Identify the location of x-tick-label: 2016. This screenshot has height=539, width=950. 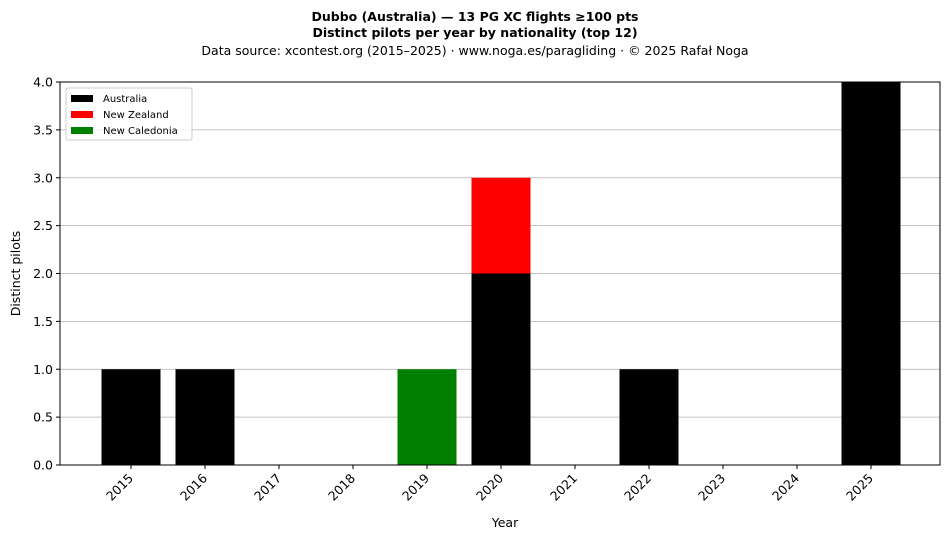
(193, 486).